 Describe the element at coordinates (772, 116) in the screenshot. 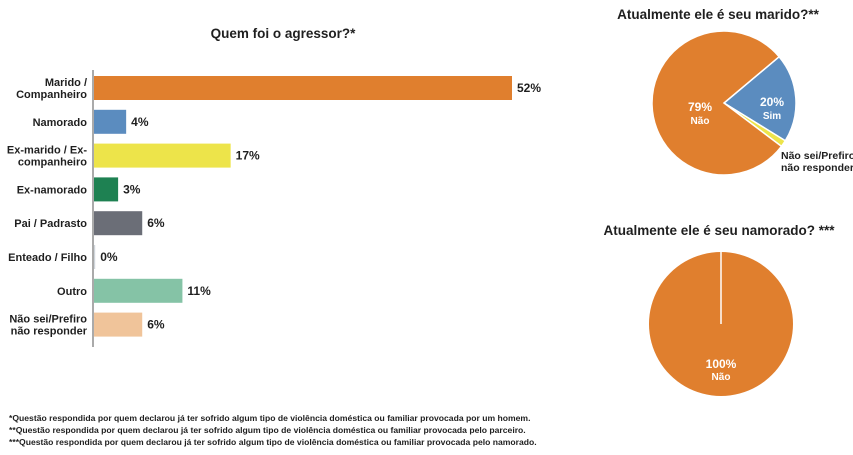

I see `slice-name-label: Sim` at that location.